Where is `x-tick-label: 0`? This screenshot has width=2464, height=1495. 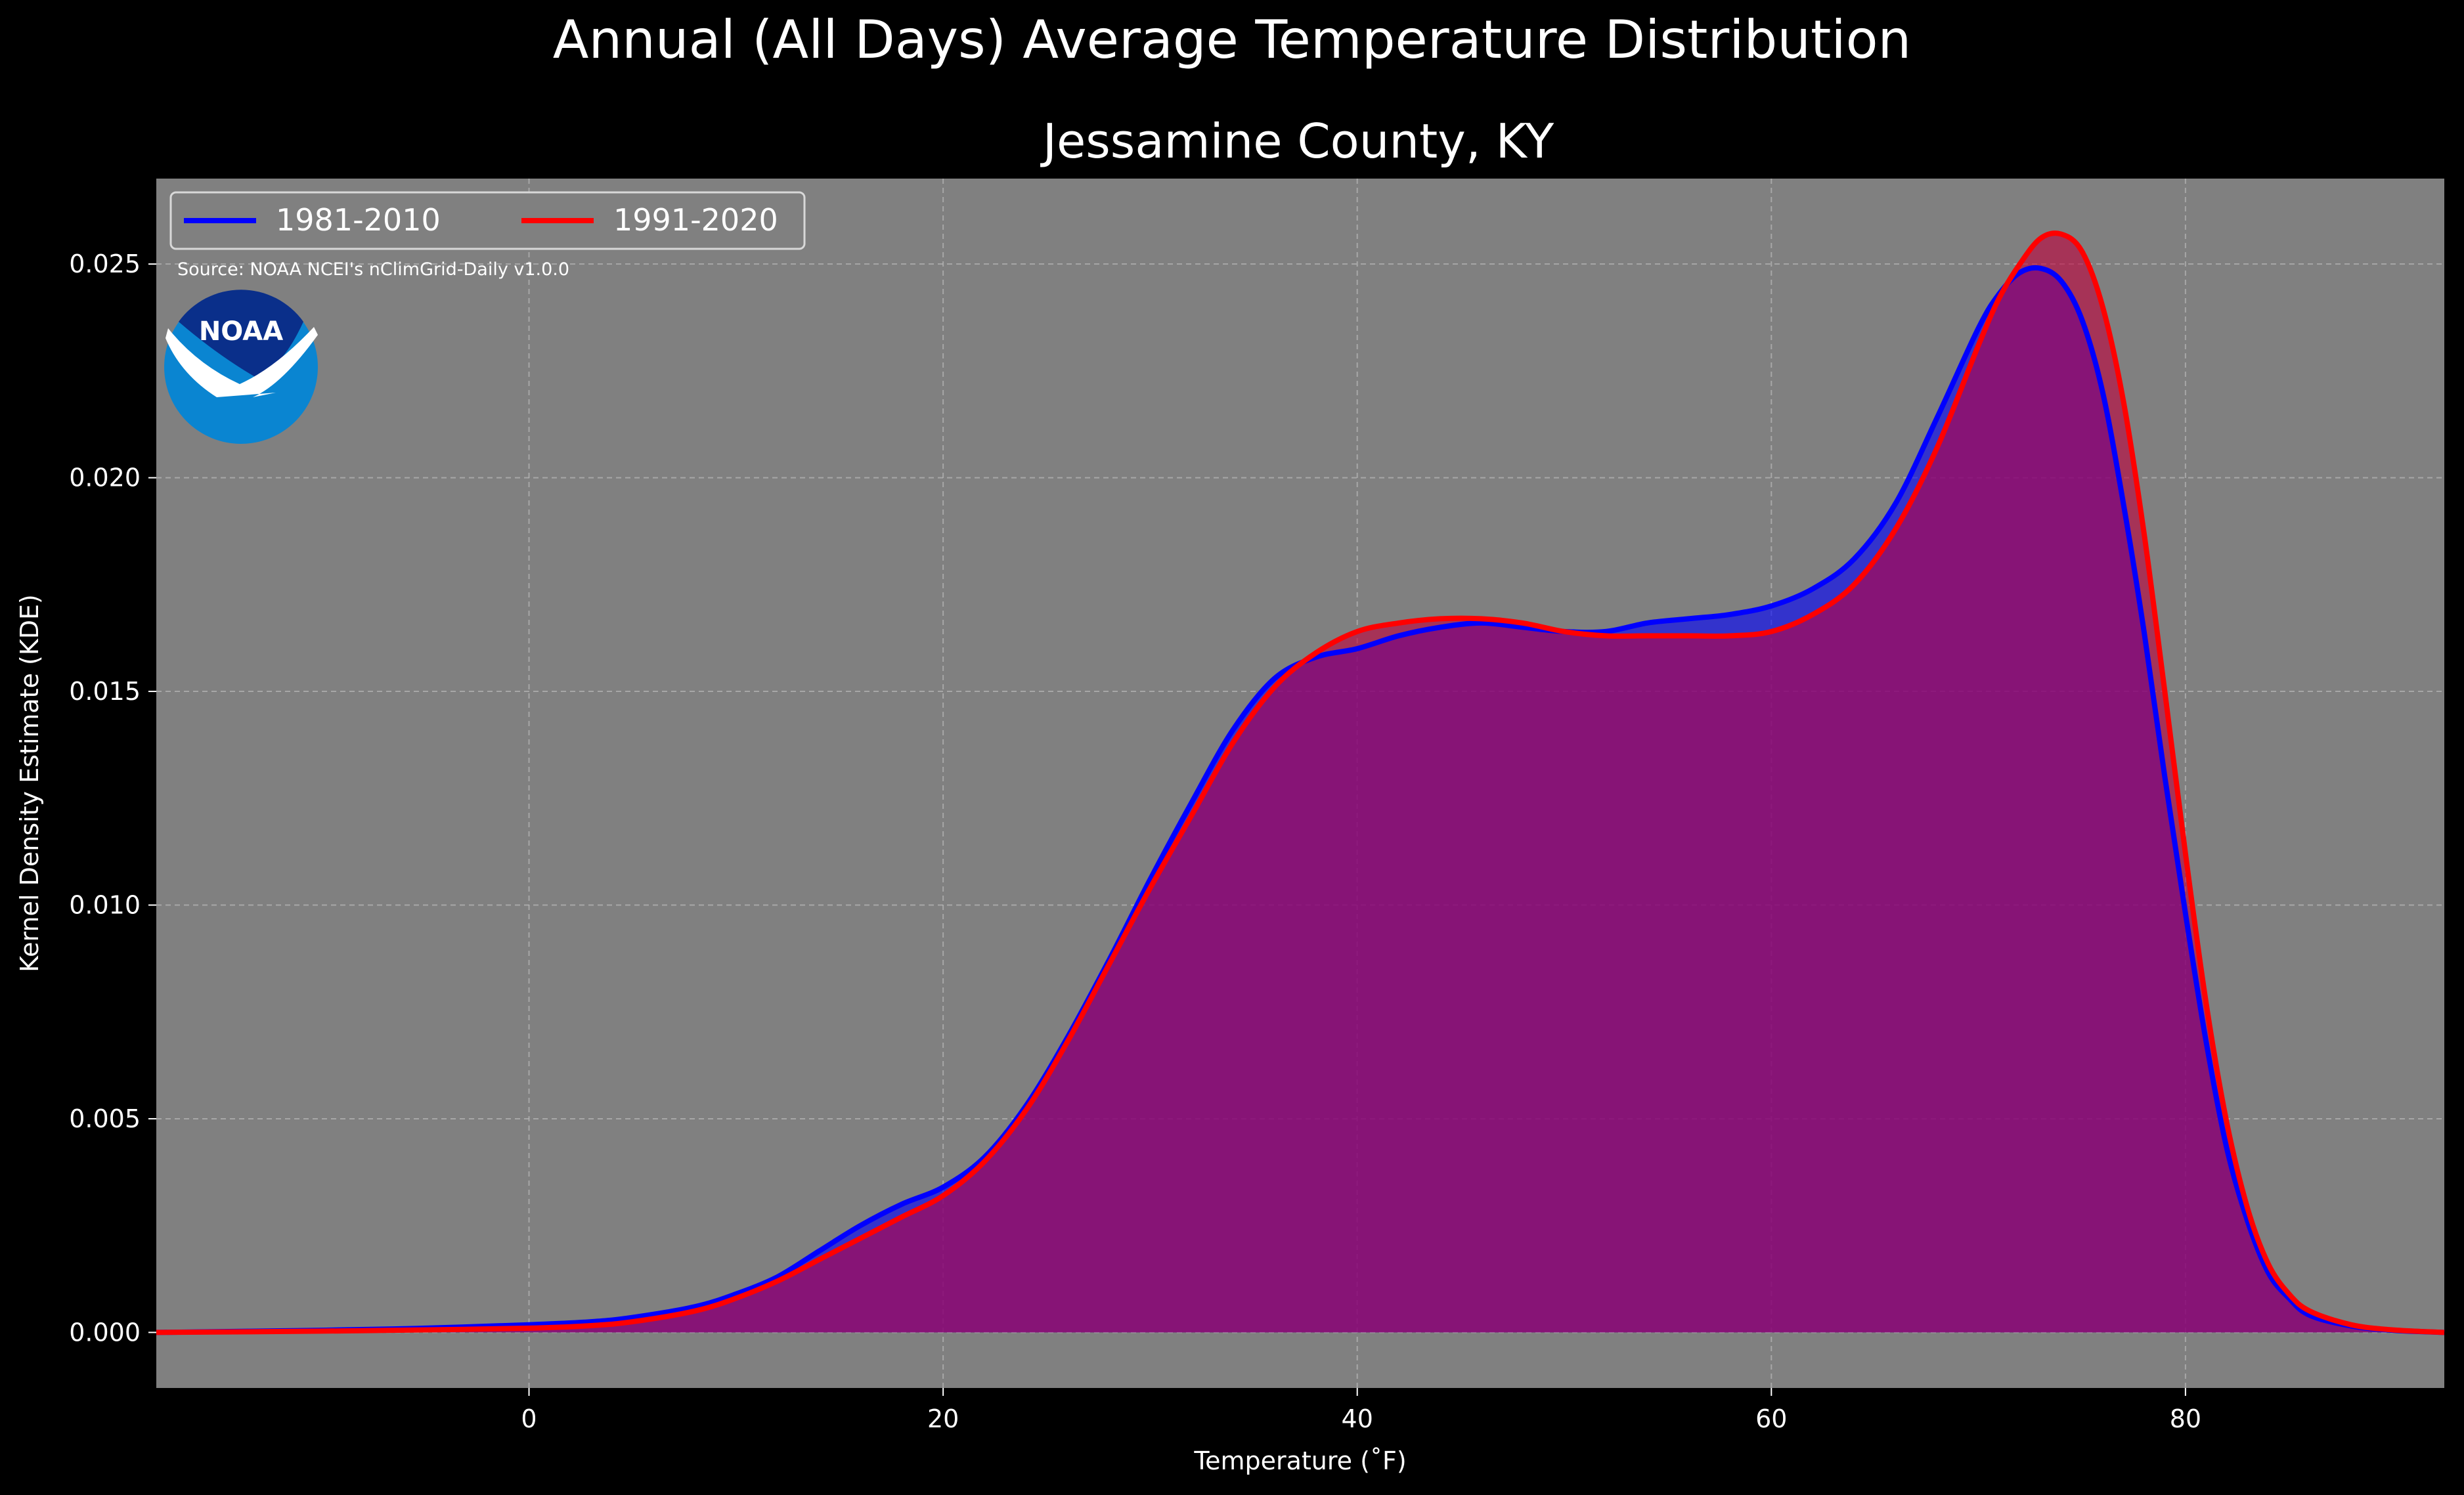 x-tick-label: 0 is located at coordinates (529, 1418).